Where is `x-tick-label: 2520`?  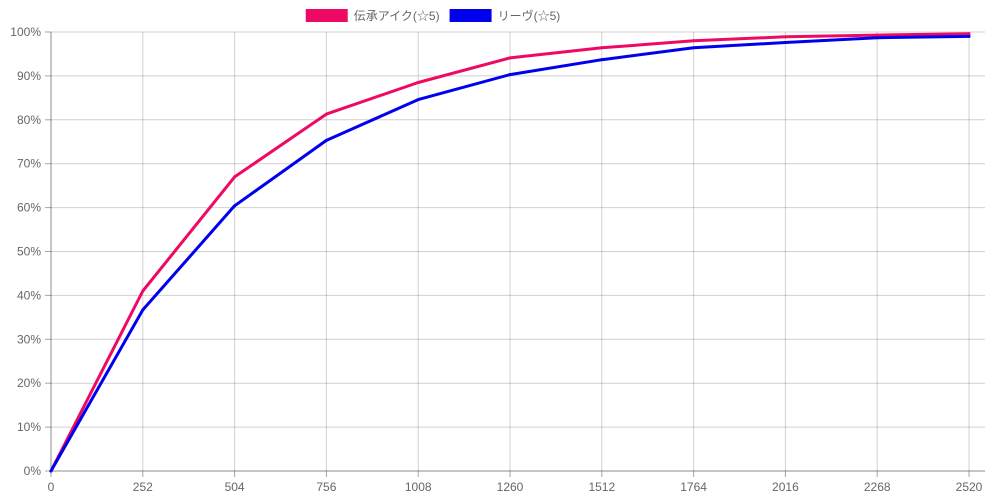 x-tick-label: 2520 is located at coordinates (969, 487).